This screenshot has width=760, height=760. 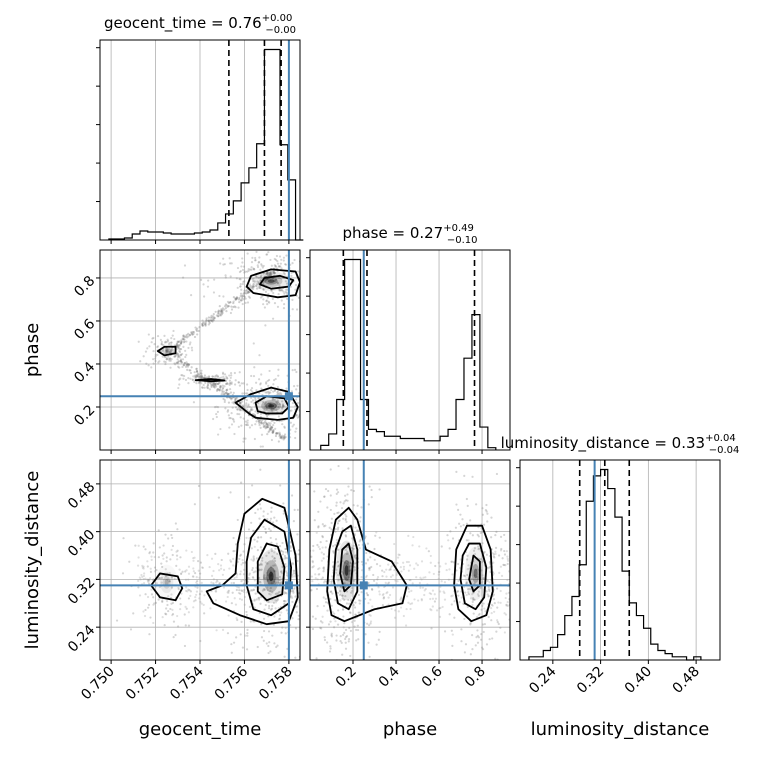 I want to click on grid-lines, so click(x=200, y=560).